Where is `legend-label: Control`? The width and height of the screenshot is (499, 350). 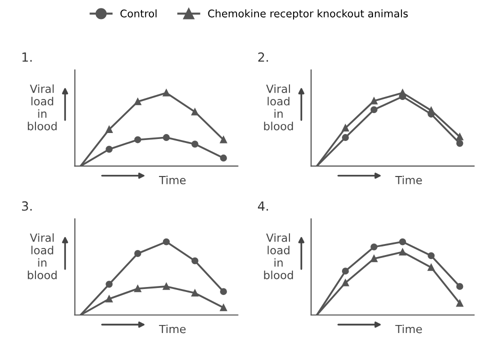
legend-label: Control is located at coordinates (138, 13).